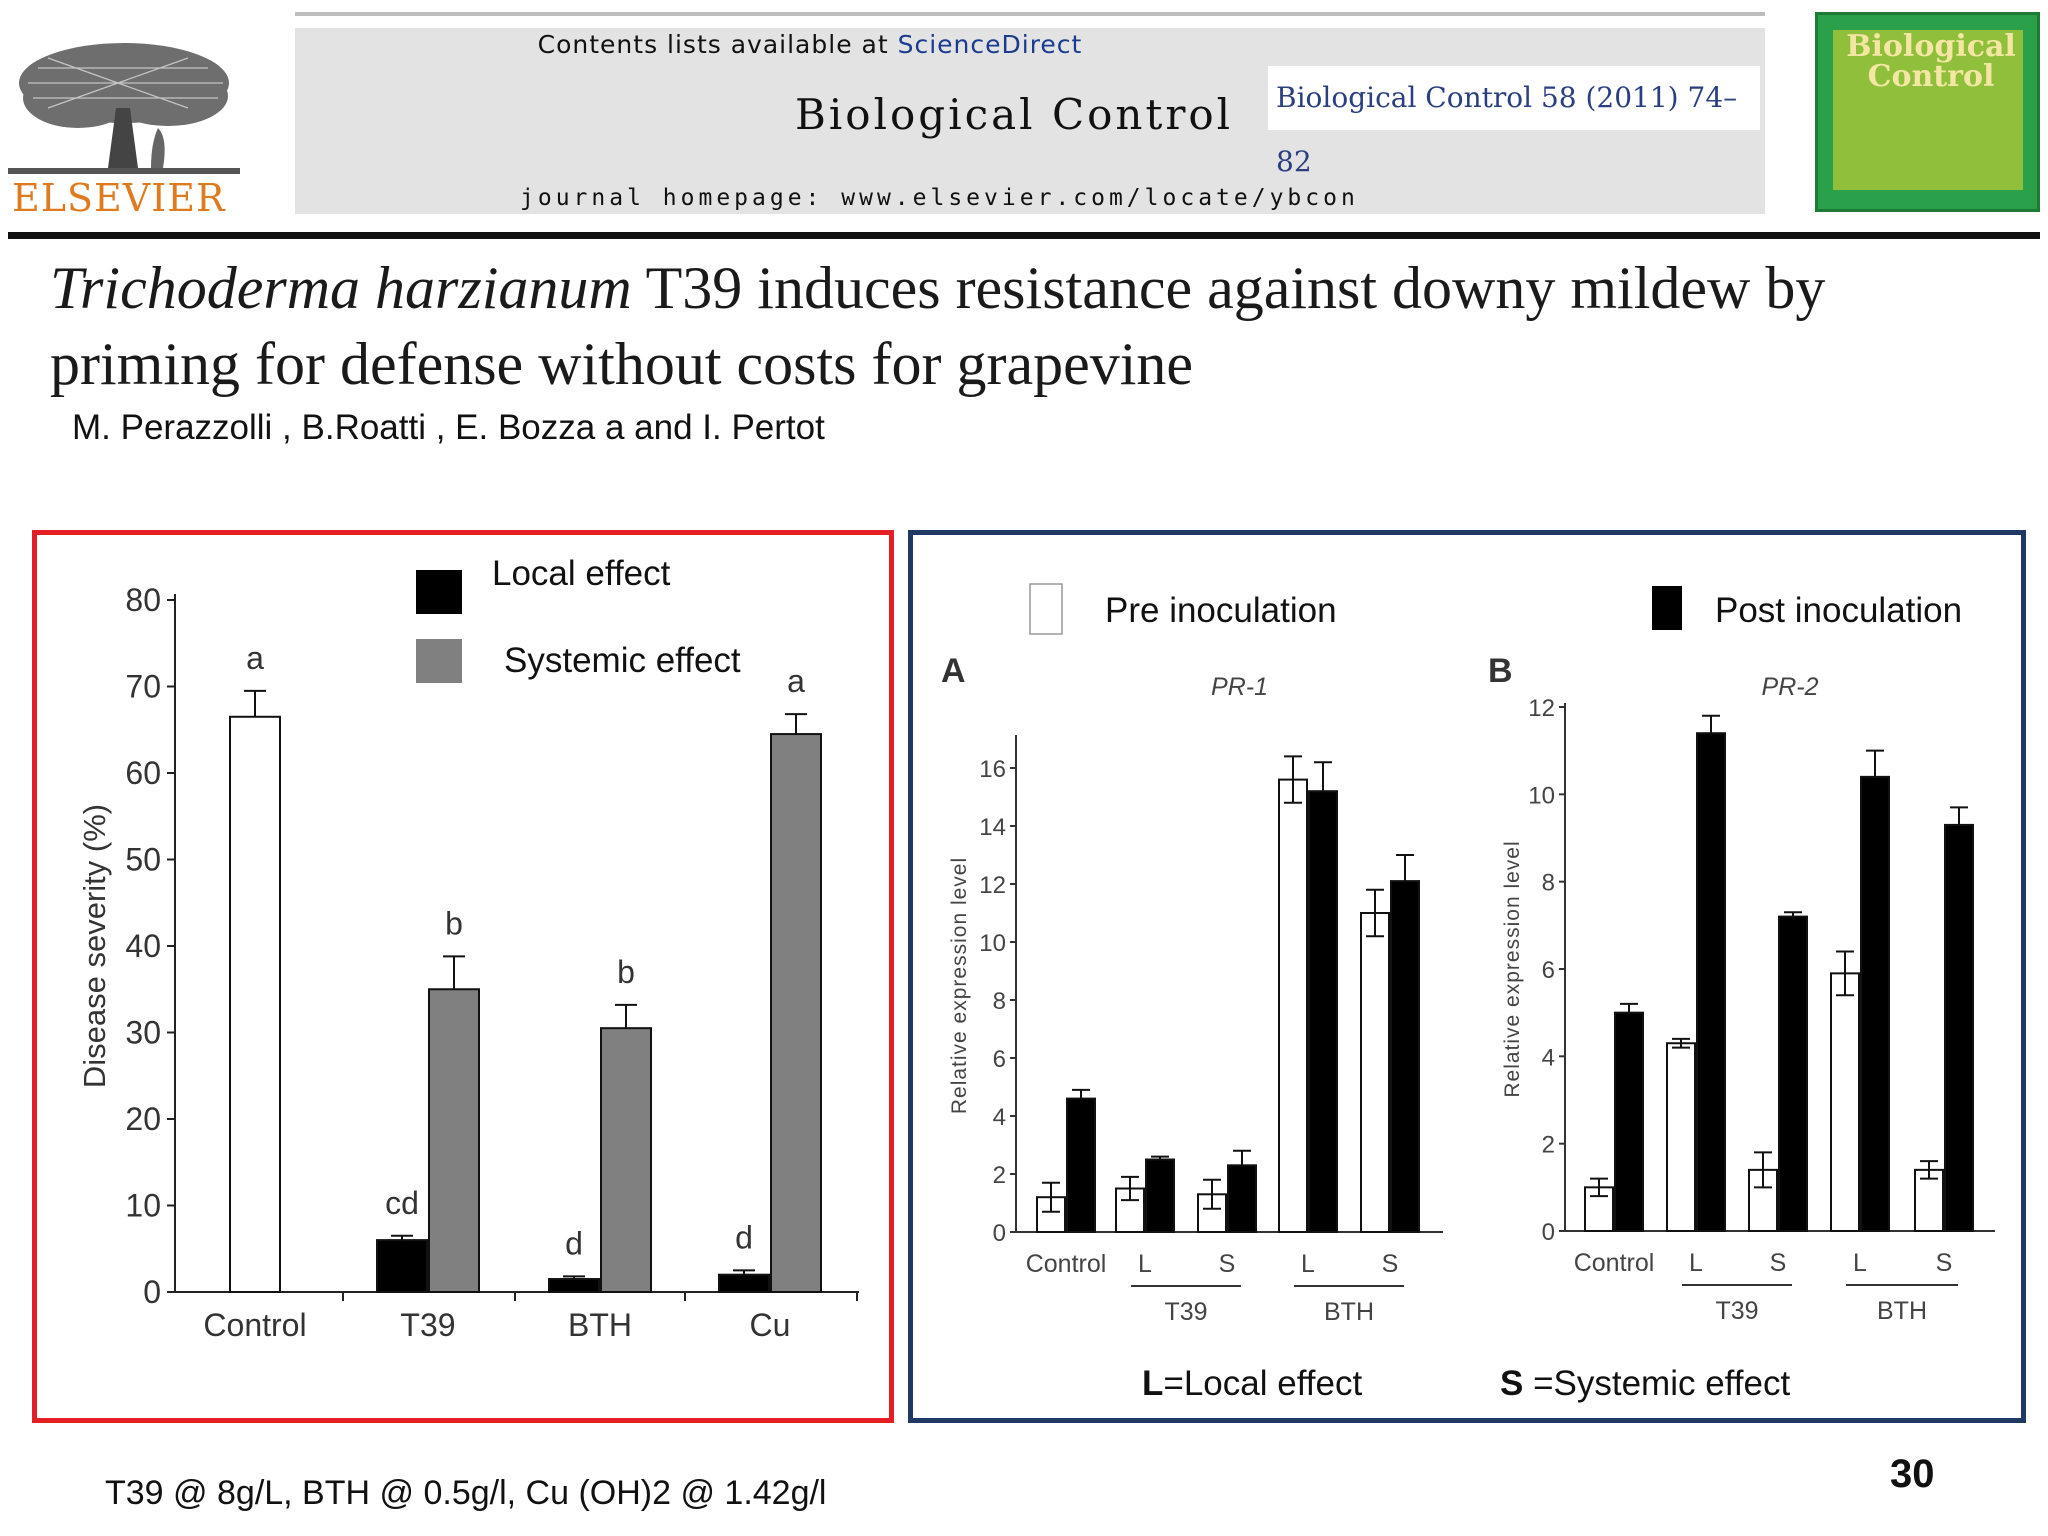 The image size is (2048, 1536). What do you see at coordinates (143, 1119) in the screenshot?
I see `y-tick-label: 20` at bounding box center [143, 1119].